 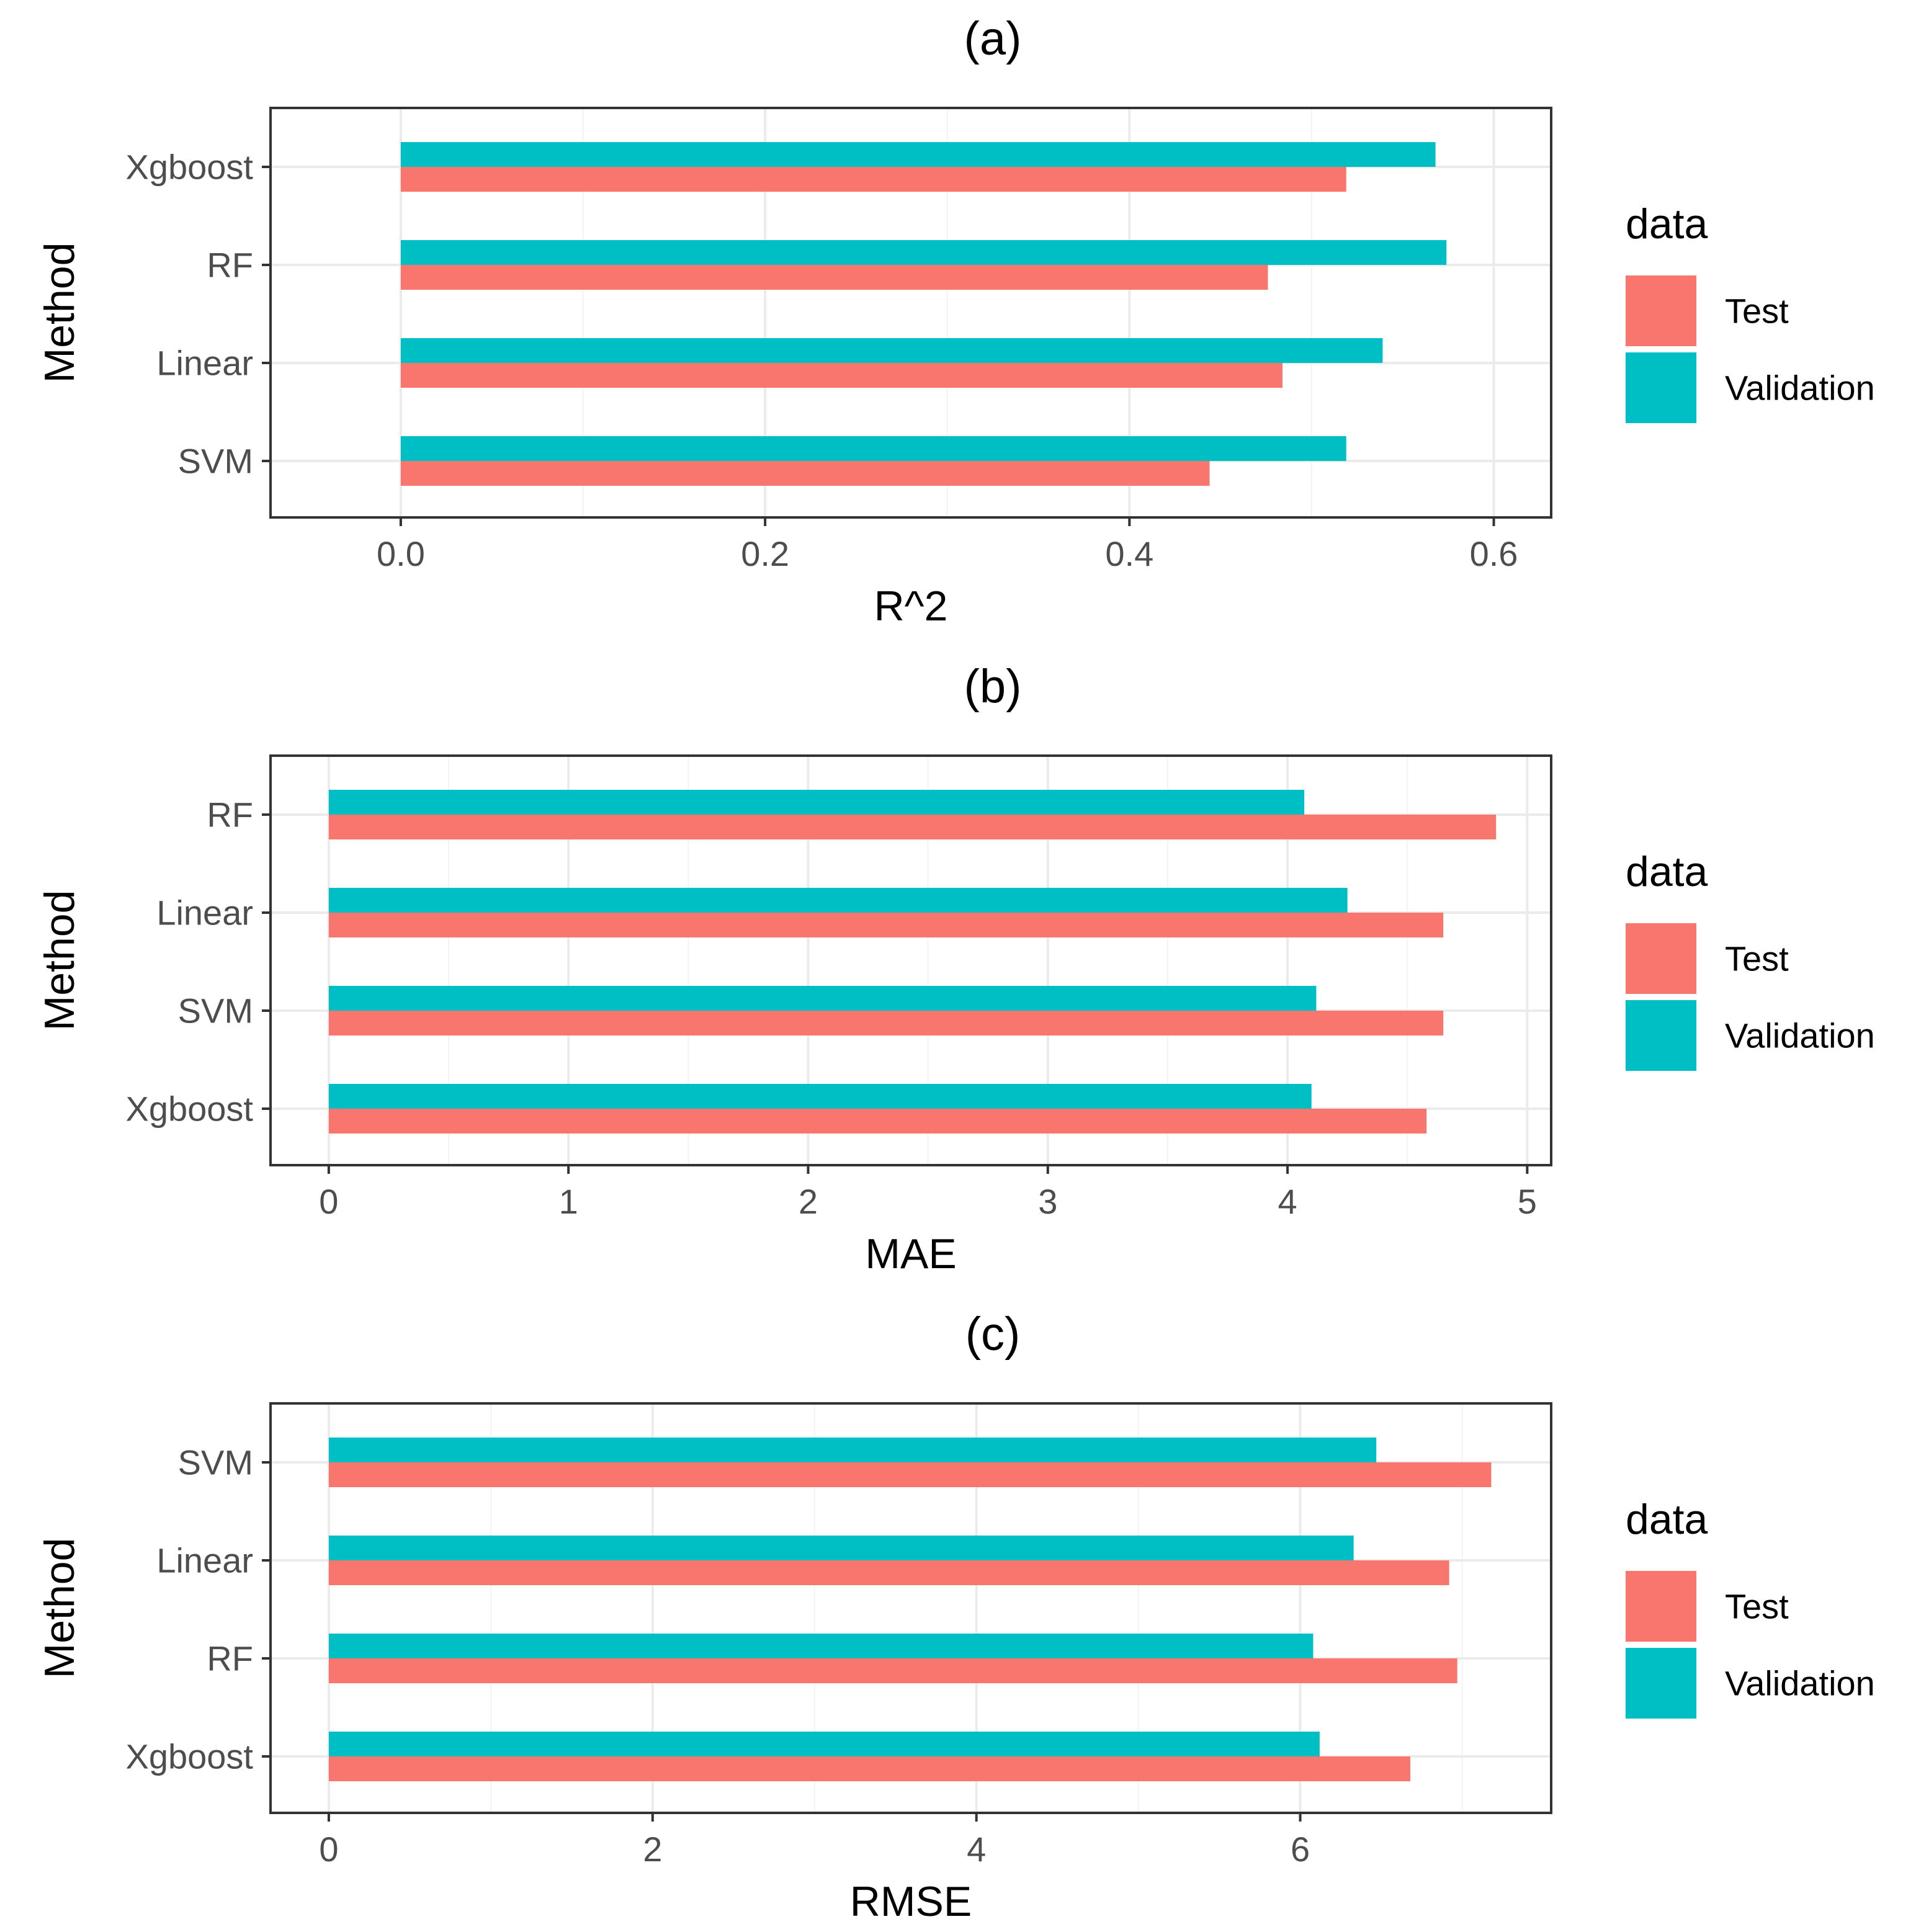 What do you see at coordinates (910, 1253) in the screenshot?
I see `x-axis-title: MAE` at bounding box center [910, 1253].